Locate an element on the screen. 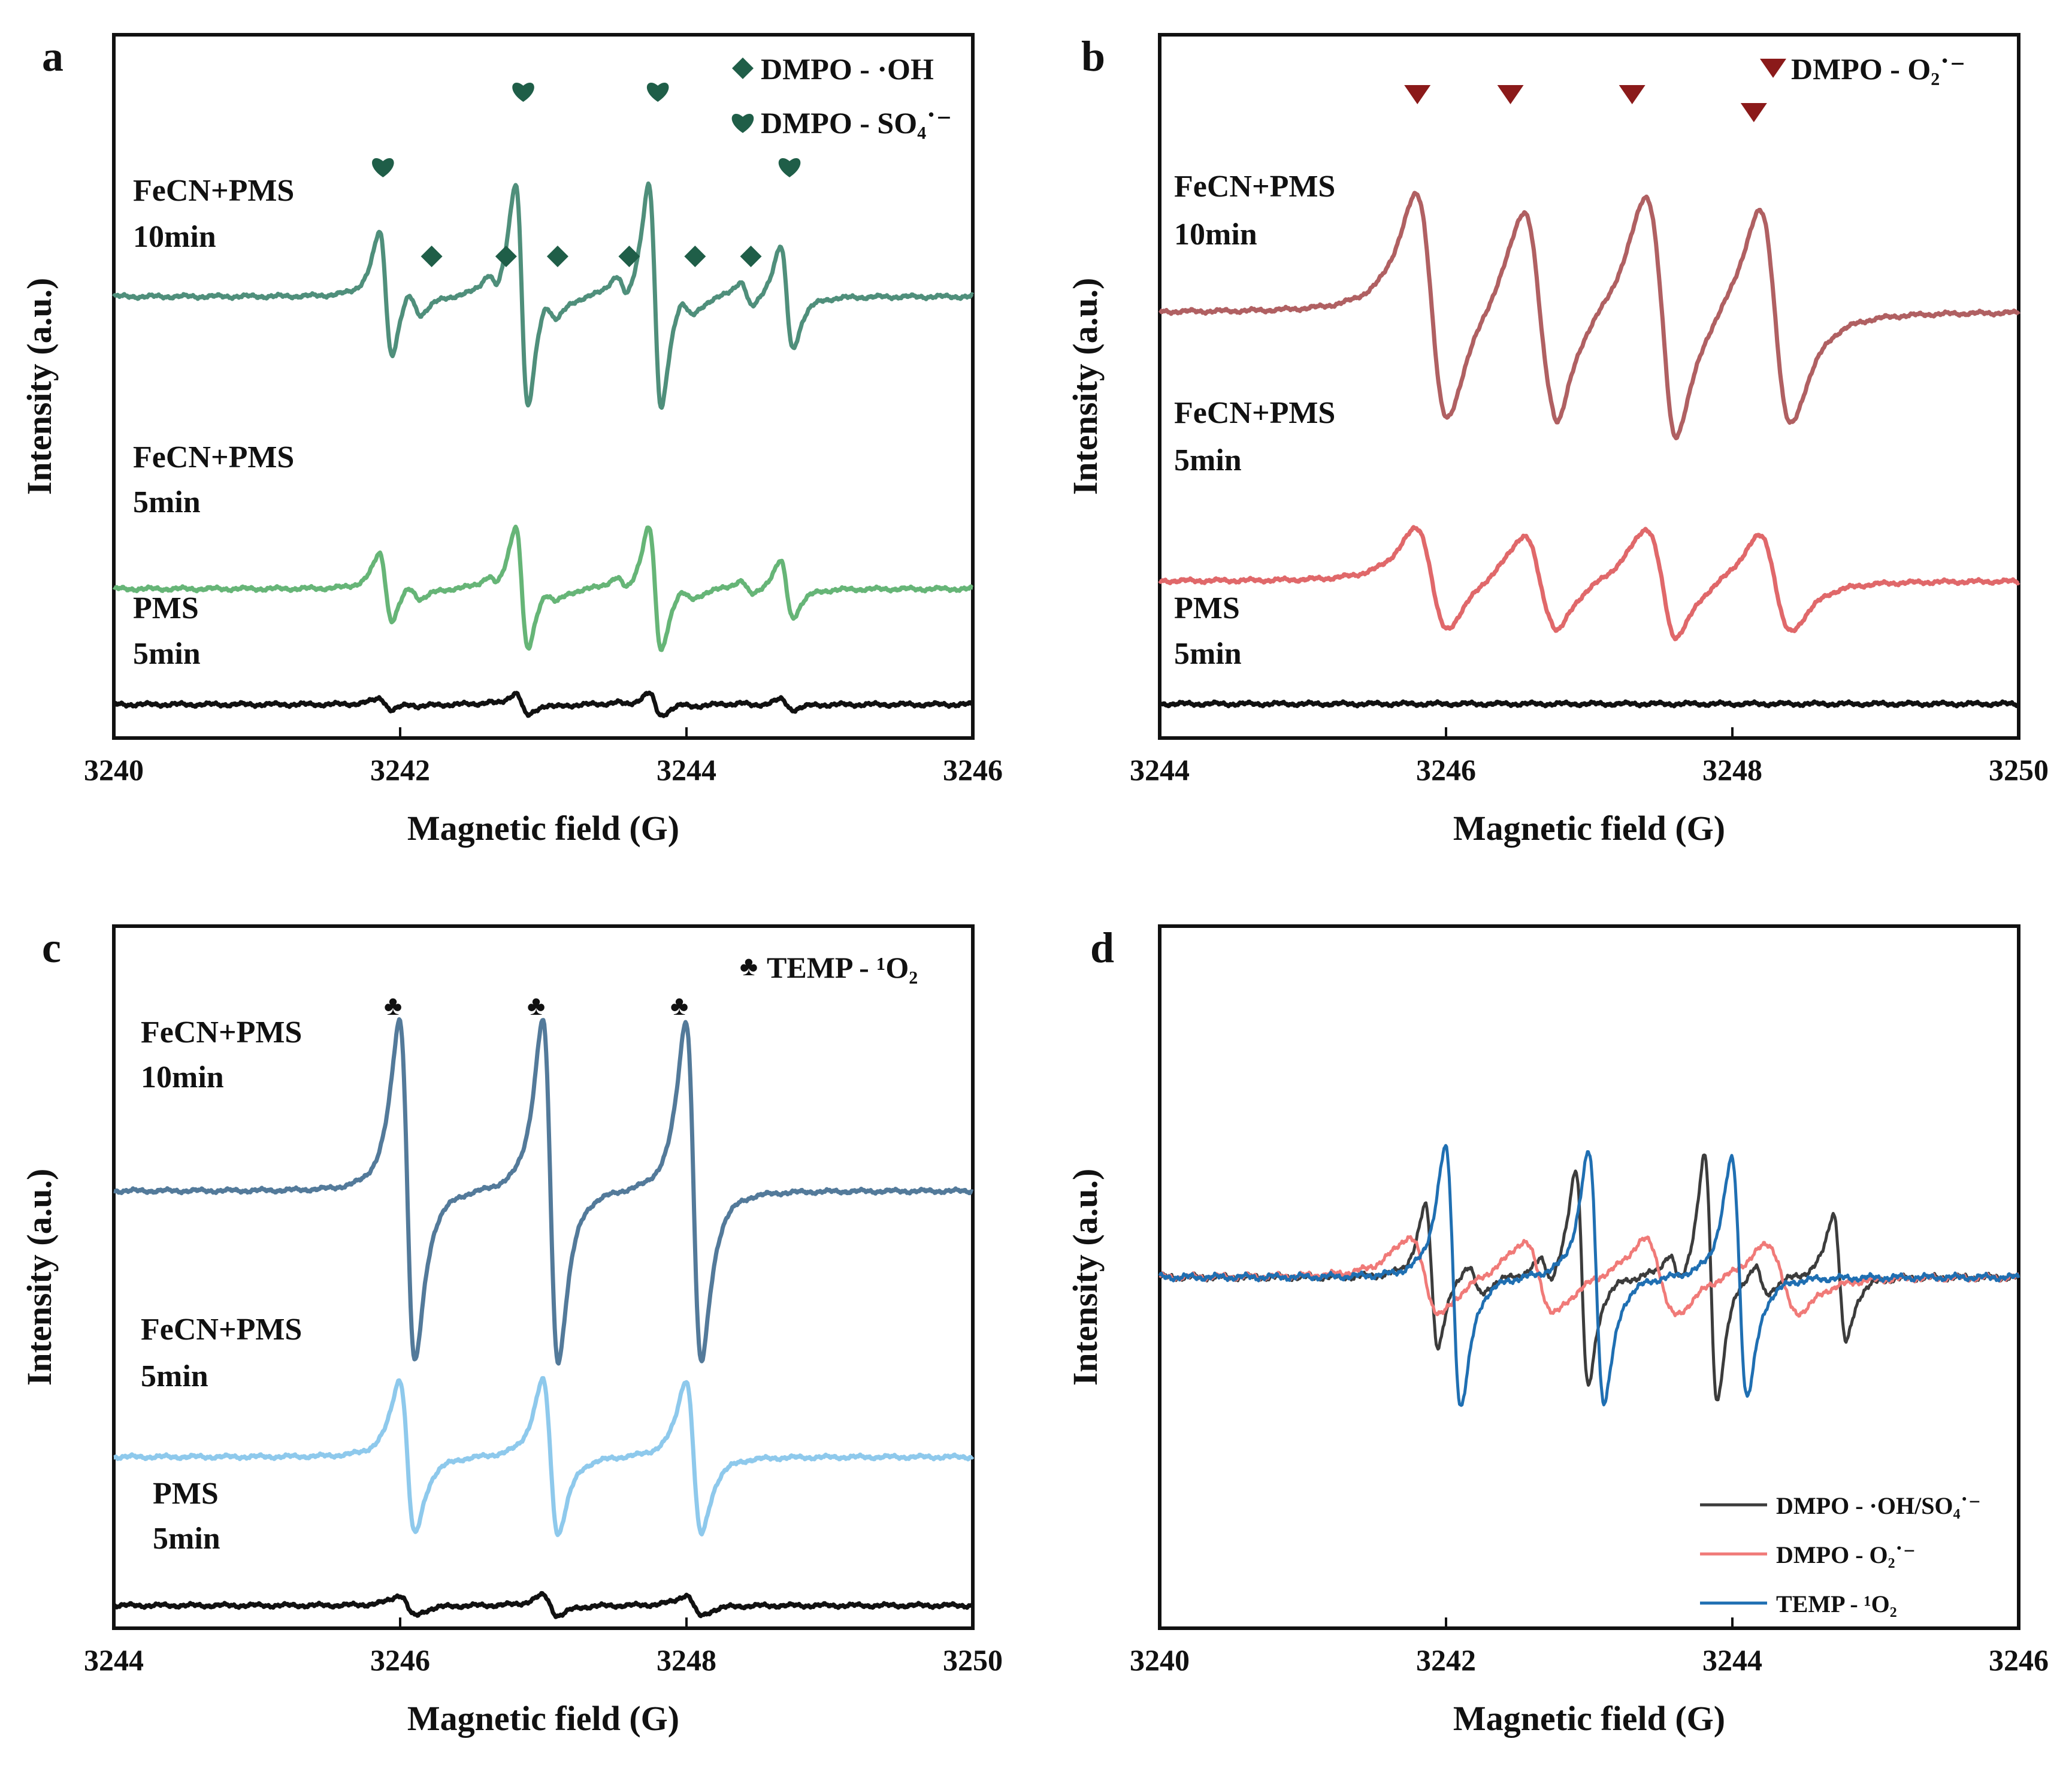 The height and width of the screenshot is (1778, 2072). panel-letter: b is located at coordinates (1093, 56).